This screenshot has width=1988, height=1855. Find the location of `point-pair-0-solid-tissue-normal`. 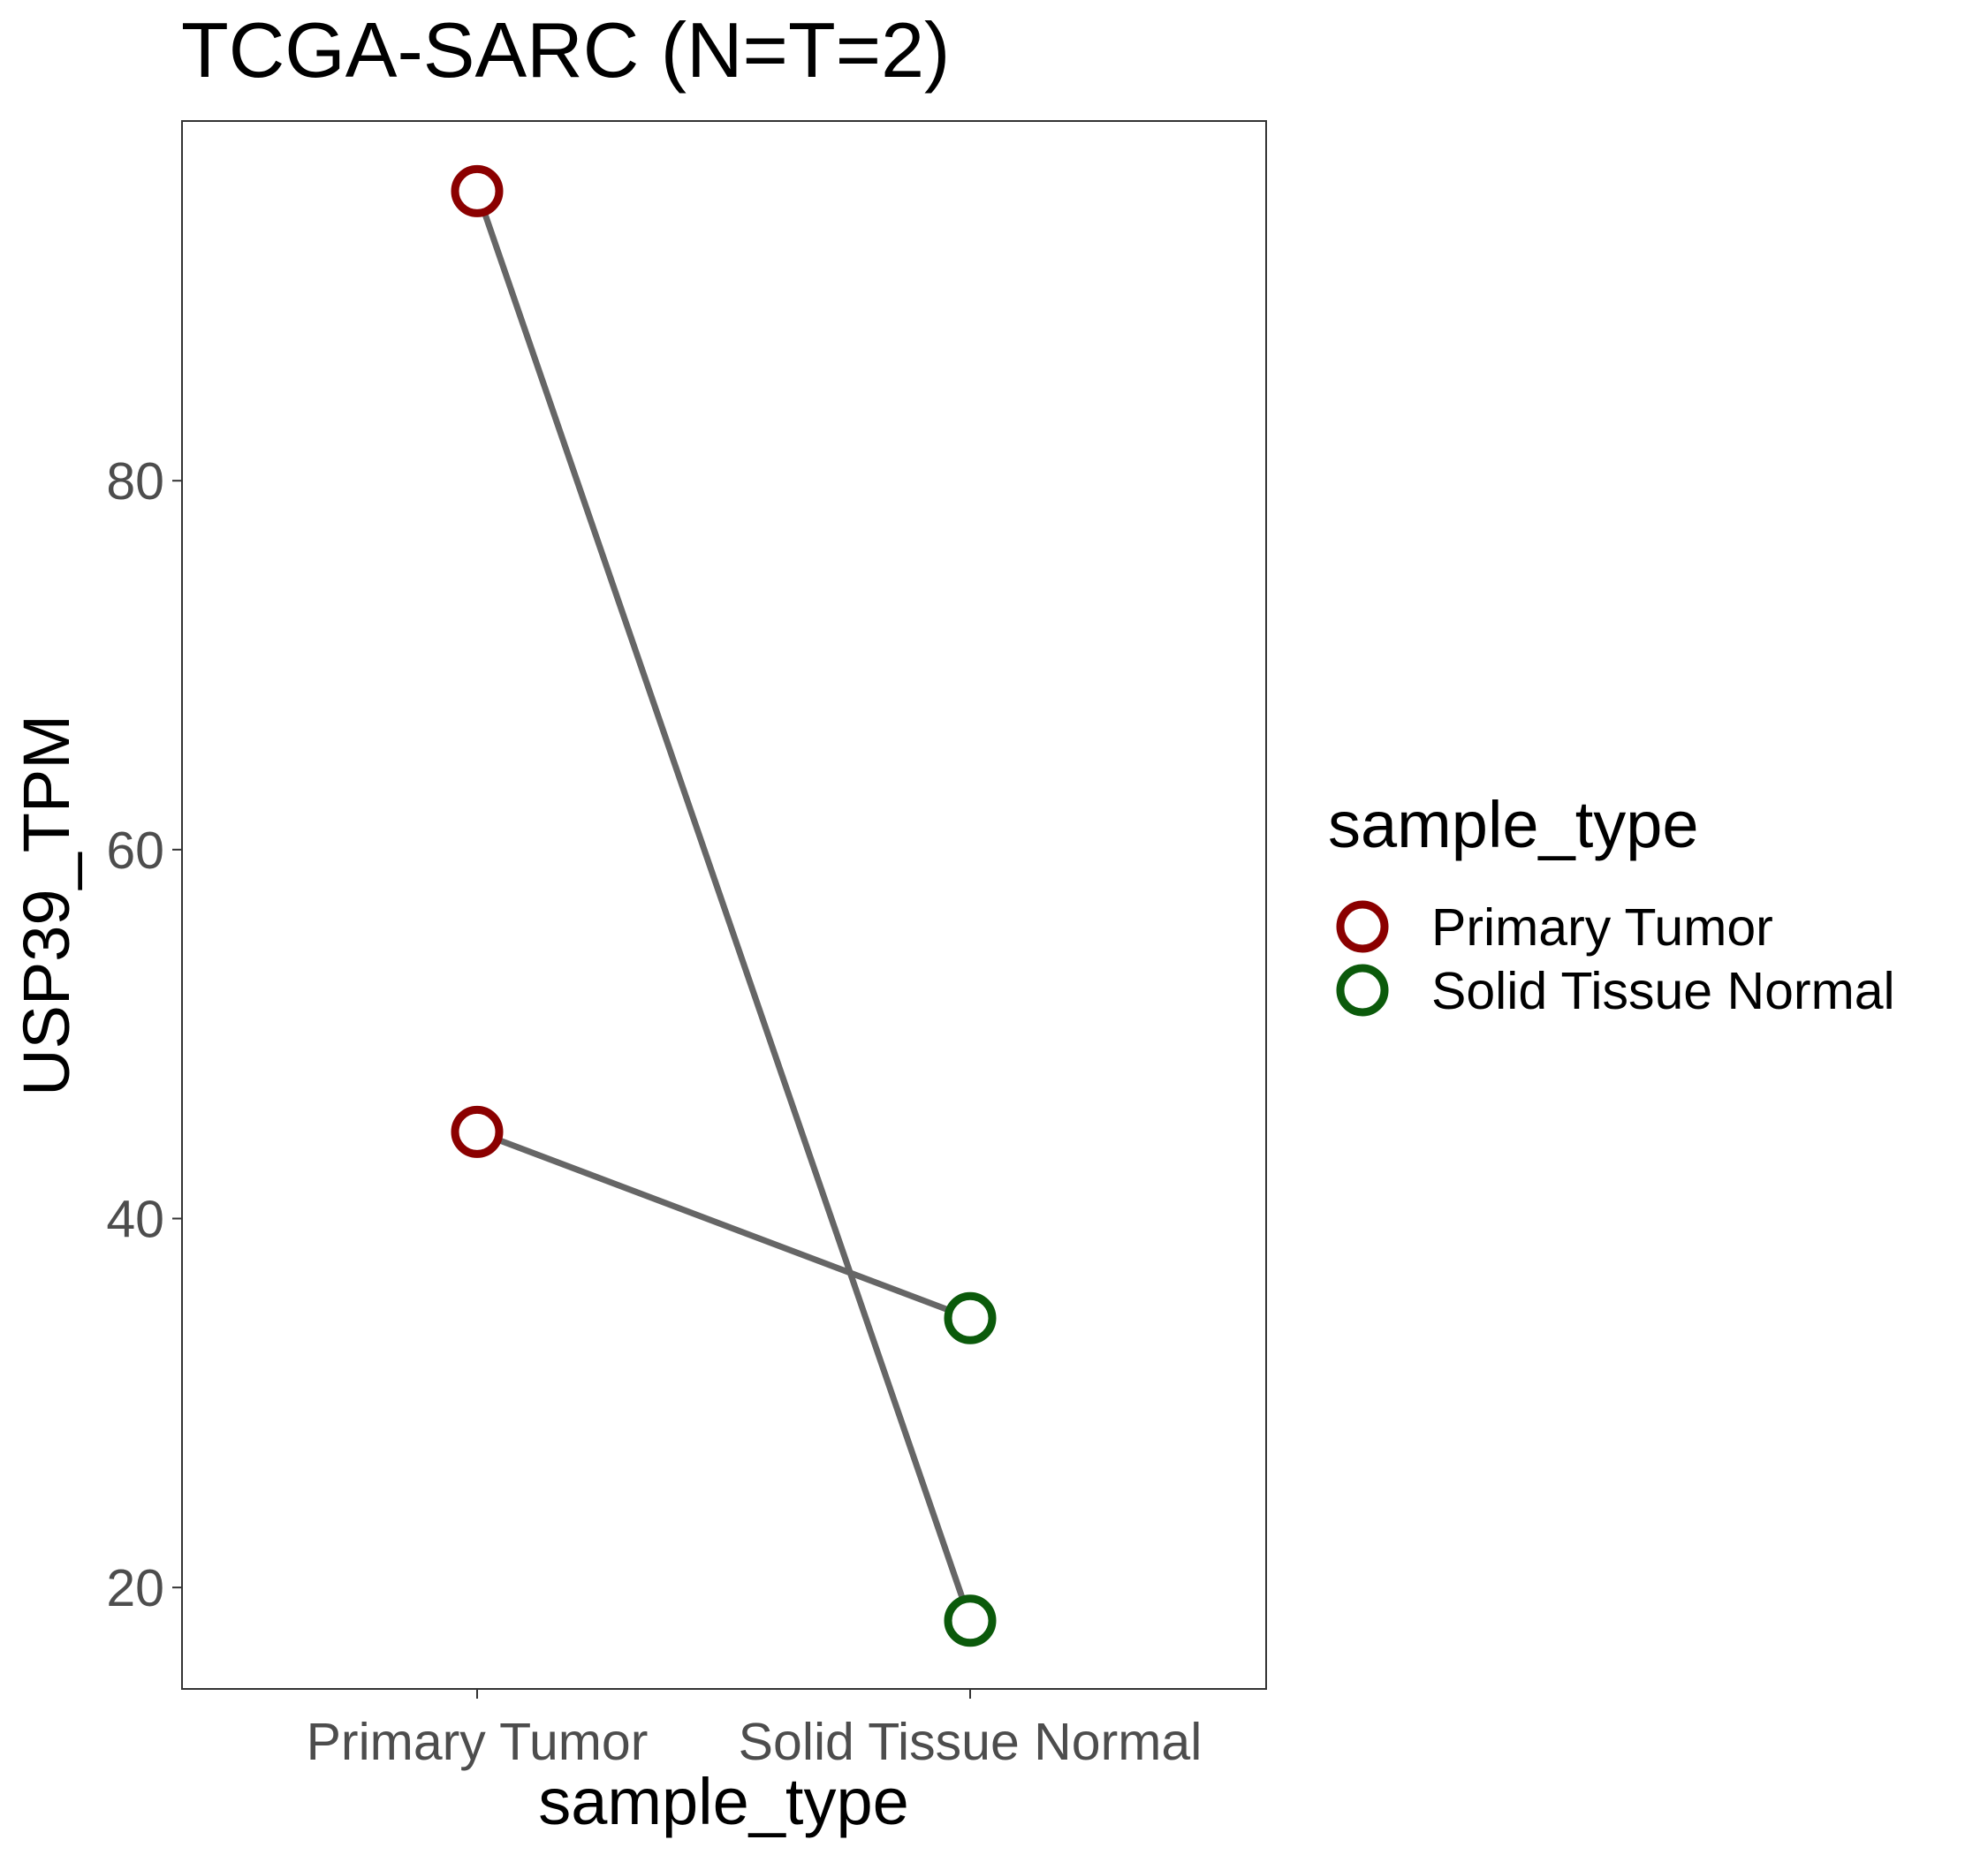

point-pair-0-solid-tissue-normal is located at coordinates (970, 1620).